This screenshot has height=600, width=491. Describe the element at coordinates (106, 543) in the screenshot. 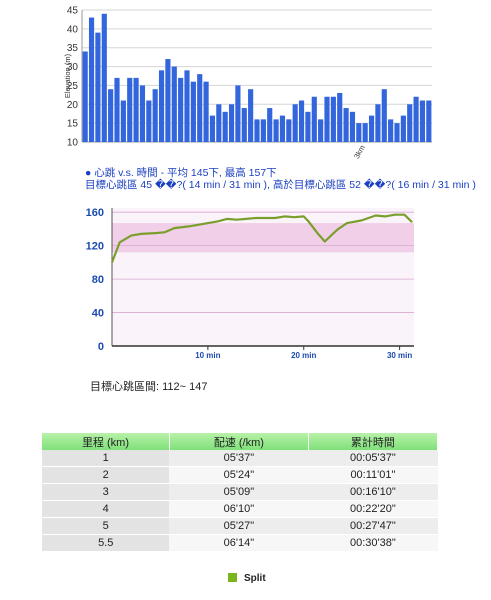

I see `split-distance-cell: 5.5` at that location.